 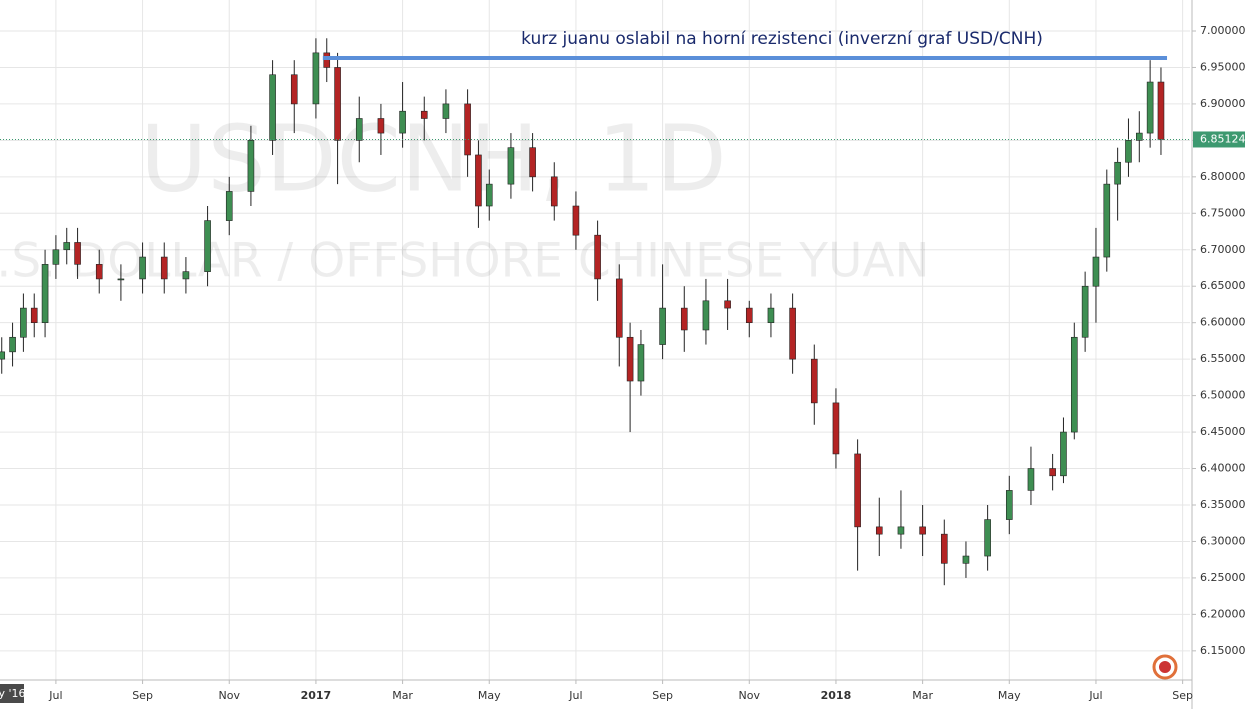 I want to click on y-tick-label: 6.45000, so click(x=1223, y=431).